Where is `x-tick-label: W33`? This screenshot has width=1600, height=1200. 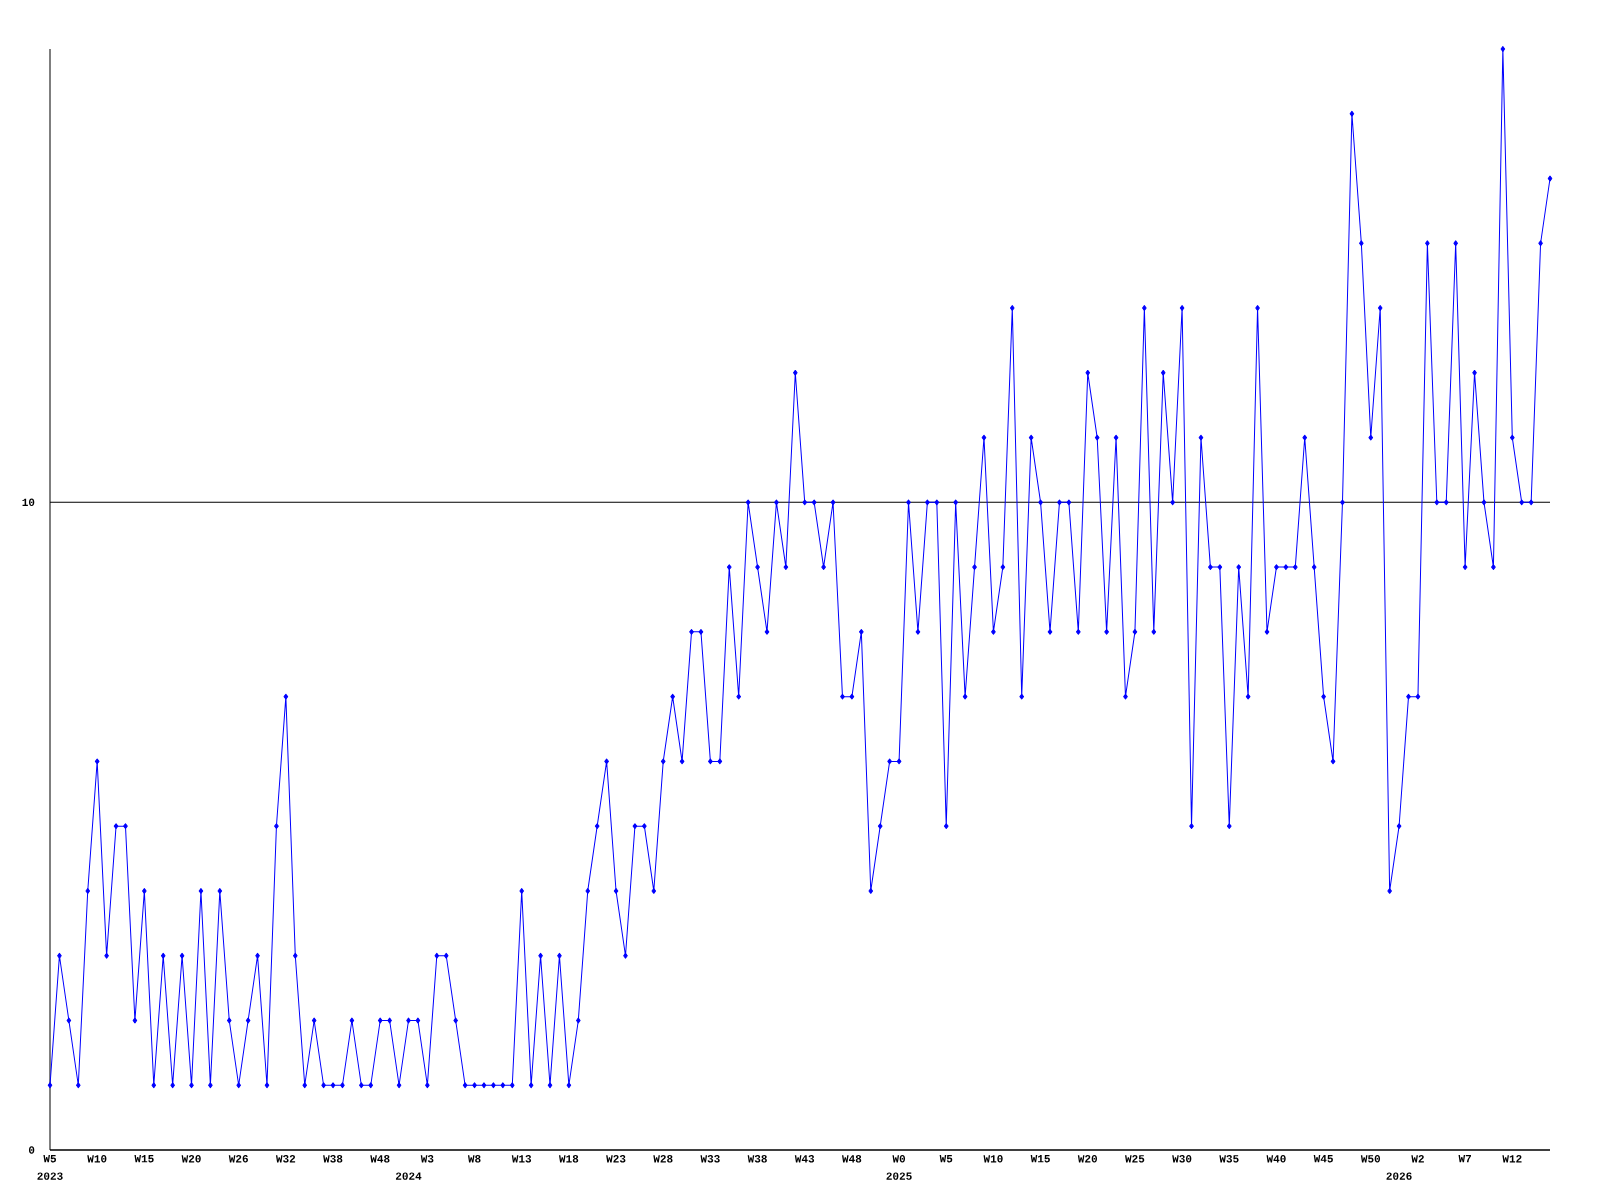 x-tick-label: W33 is located at coordinates (710, 1159).